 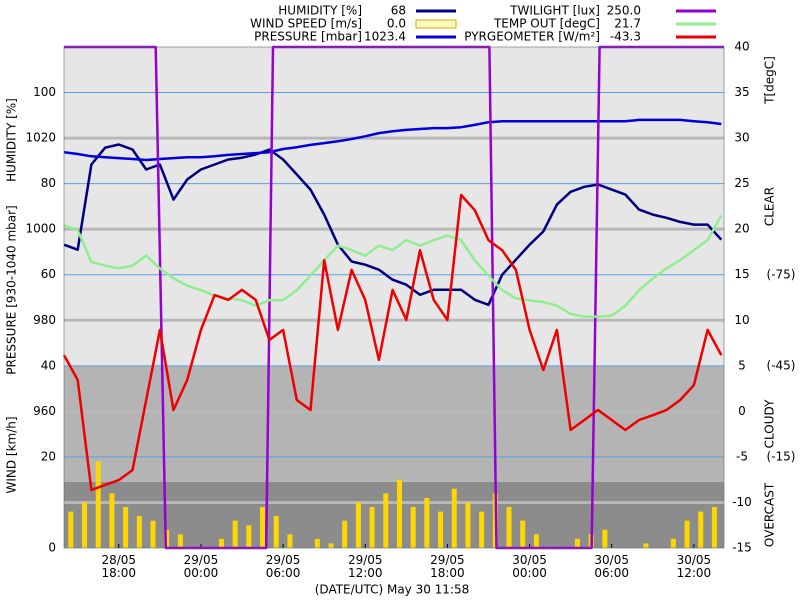 I want to click on y-tick-label: 40, so click(x=48, y=365).